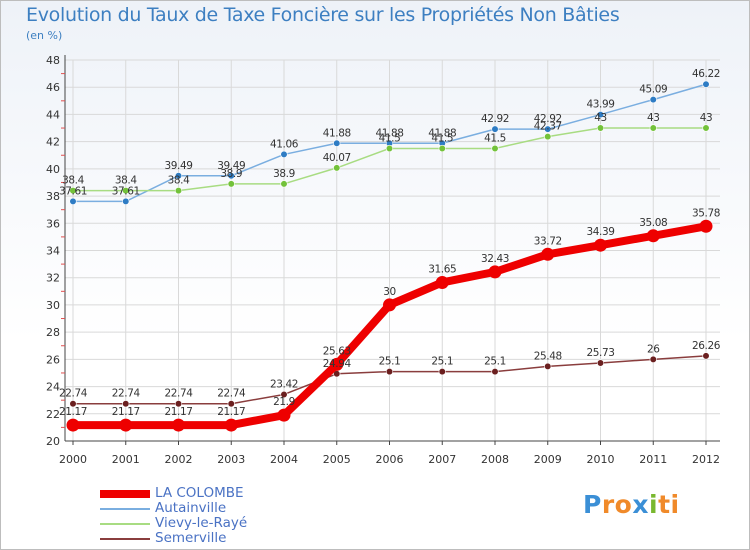 The height and width of the screenshot is (550, 750). I want to click on y-tick-label: 24, so click(53, 387).